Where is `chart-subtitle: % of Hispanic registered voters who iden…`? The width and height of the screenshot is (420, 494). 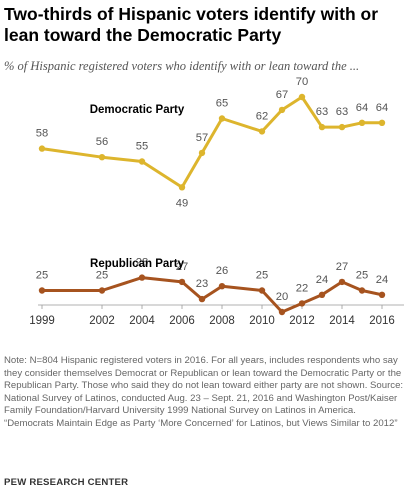
chart-subtitle: % of Hispanic registered voters who iden… is located at coordinates (182, 66).